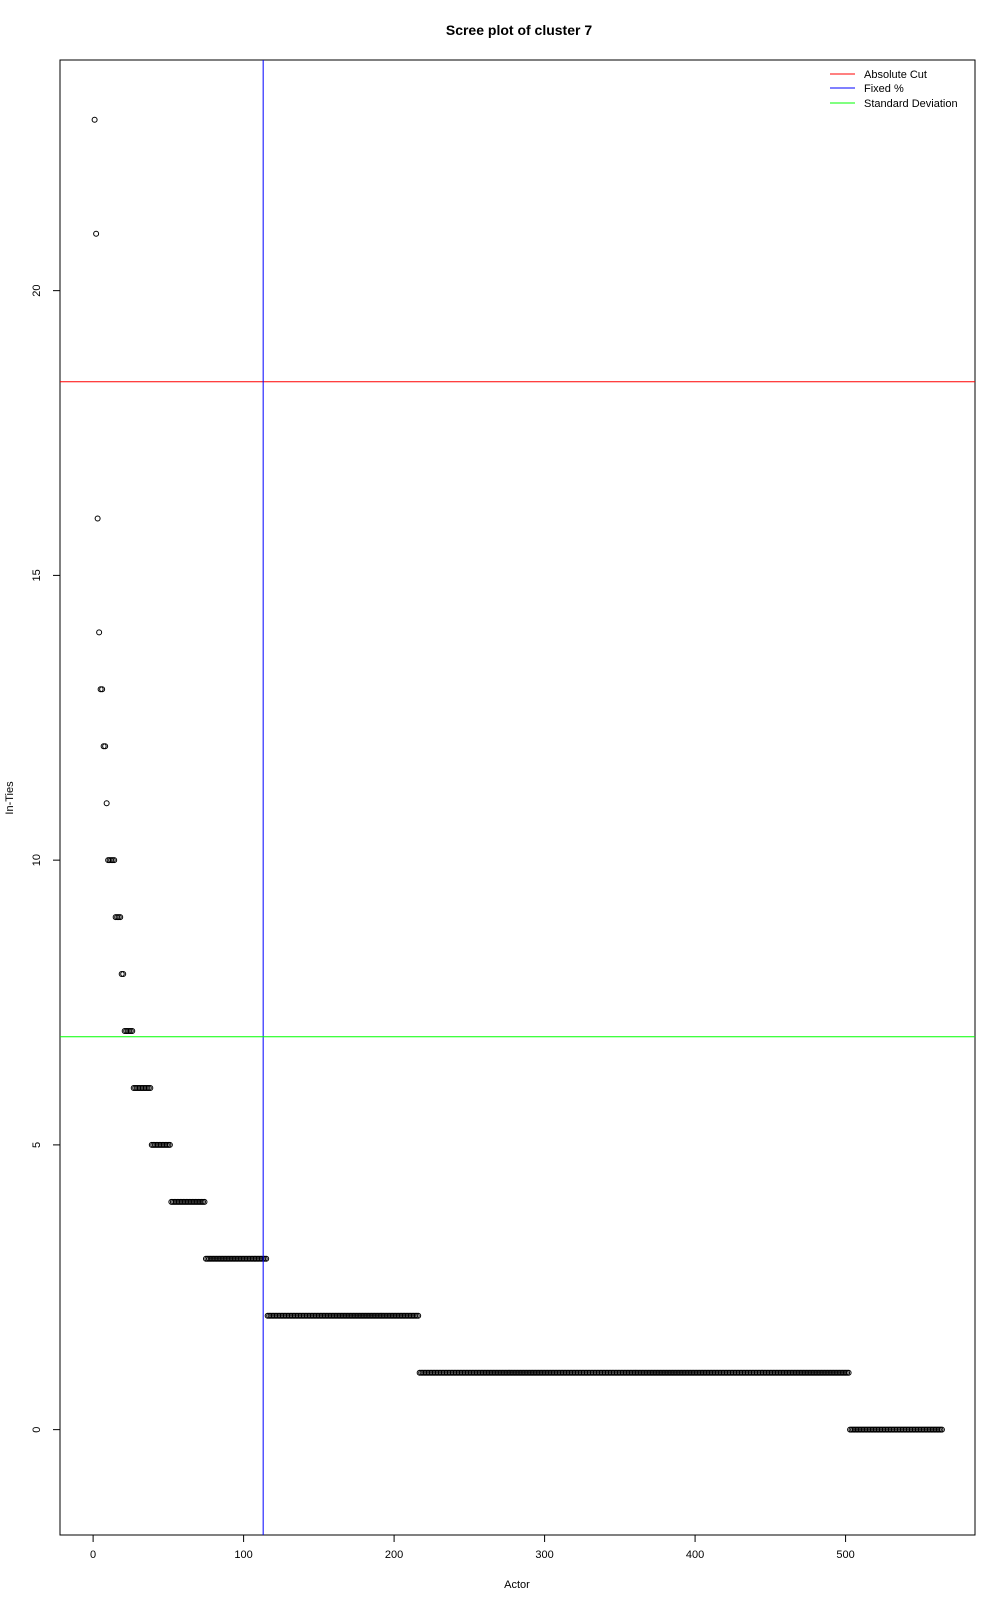 This screenshot has height=1600, width=1000. I want to click on x-tick-label: 400, so click(695, 1555).